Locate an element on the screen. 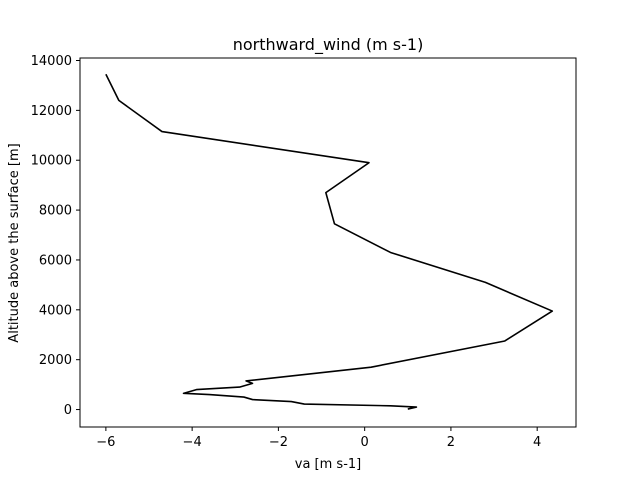  y-tick-label: 6000 is located at coordinates (55, 260).